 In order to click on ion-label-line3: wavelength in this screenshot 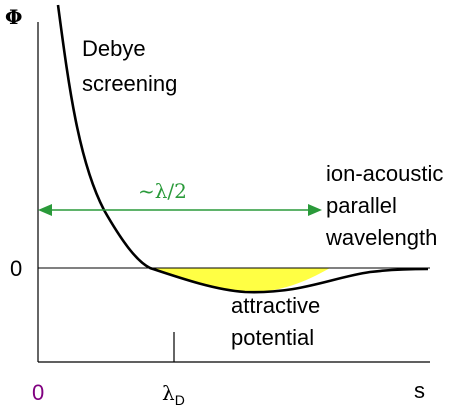, I will do `click(381, 237)`.